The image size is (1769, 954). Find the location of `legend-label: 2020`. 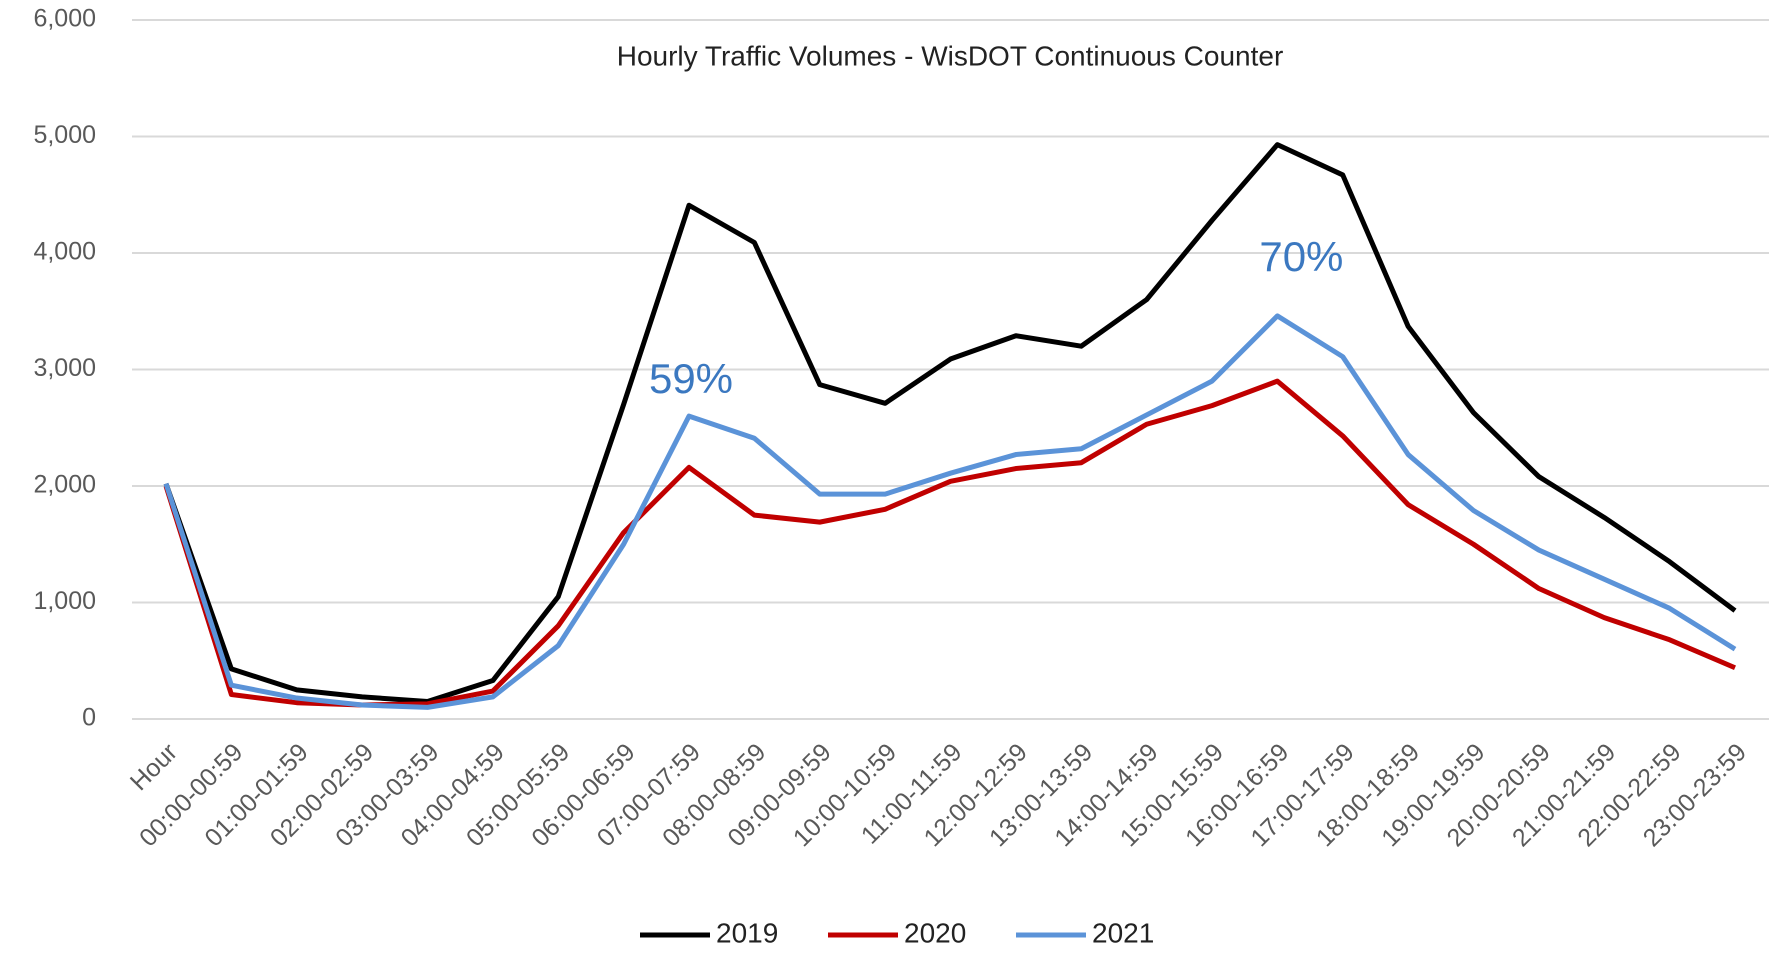

legend-label: 2020 is located at coordinates (935, 932).